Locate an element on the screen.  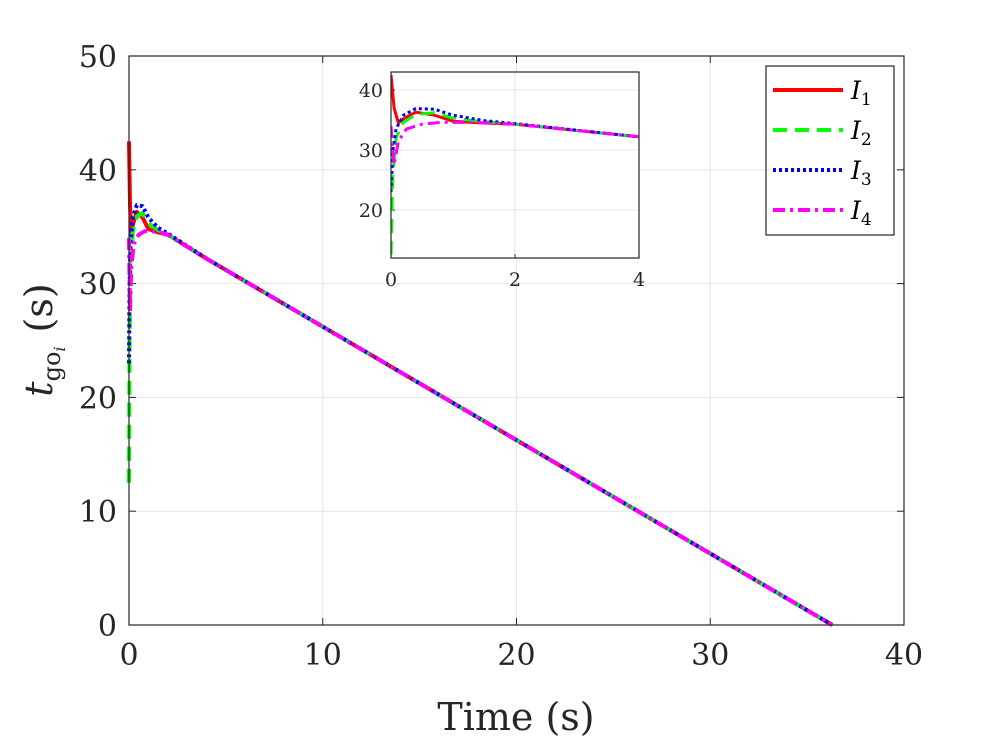
legend-label-I1: I1 is located at coordinates (861, 93).